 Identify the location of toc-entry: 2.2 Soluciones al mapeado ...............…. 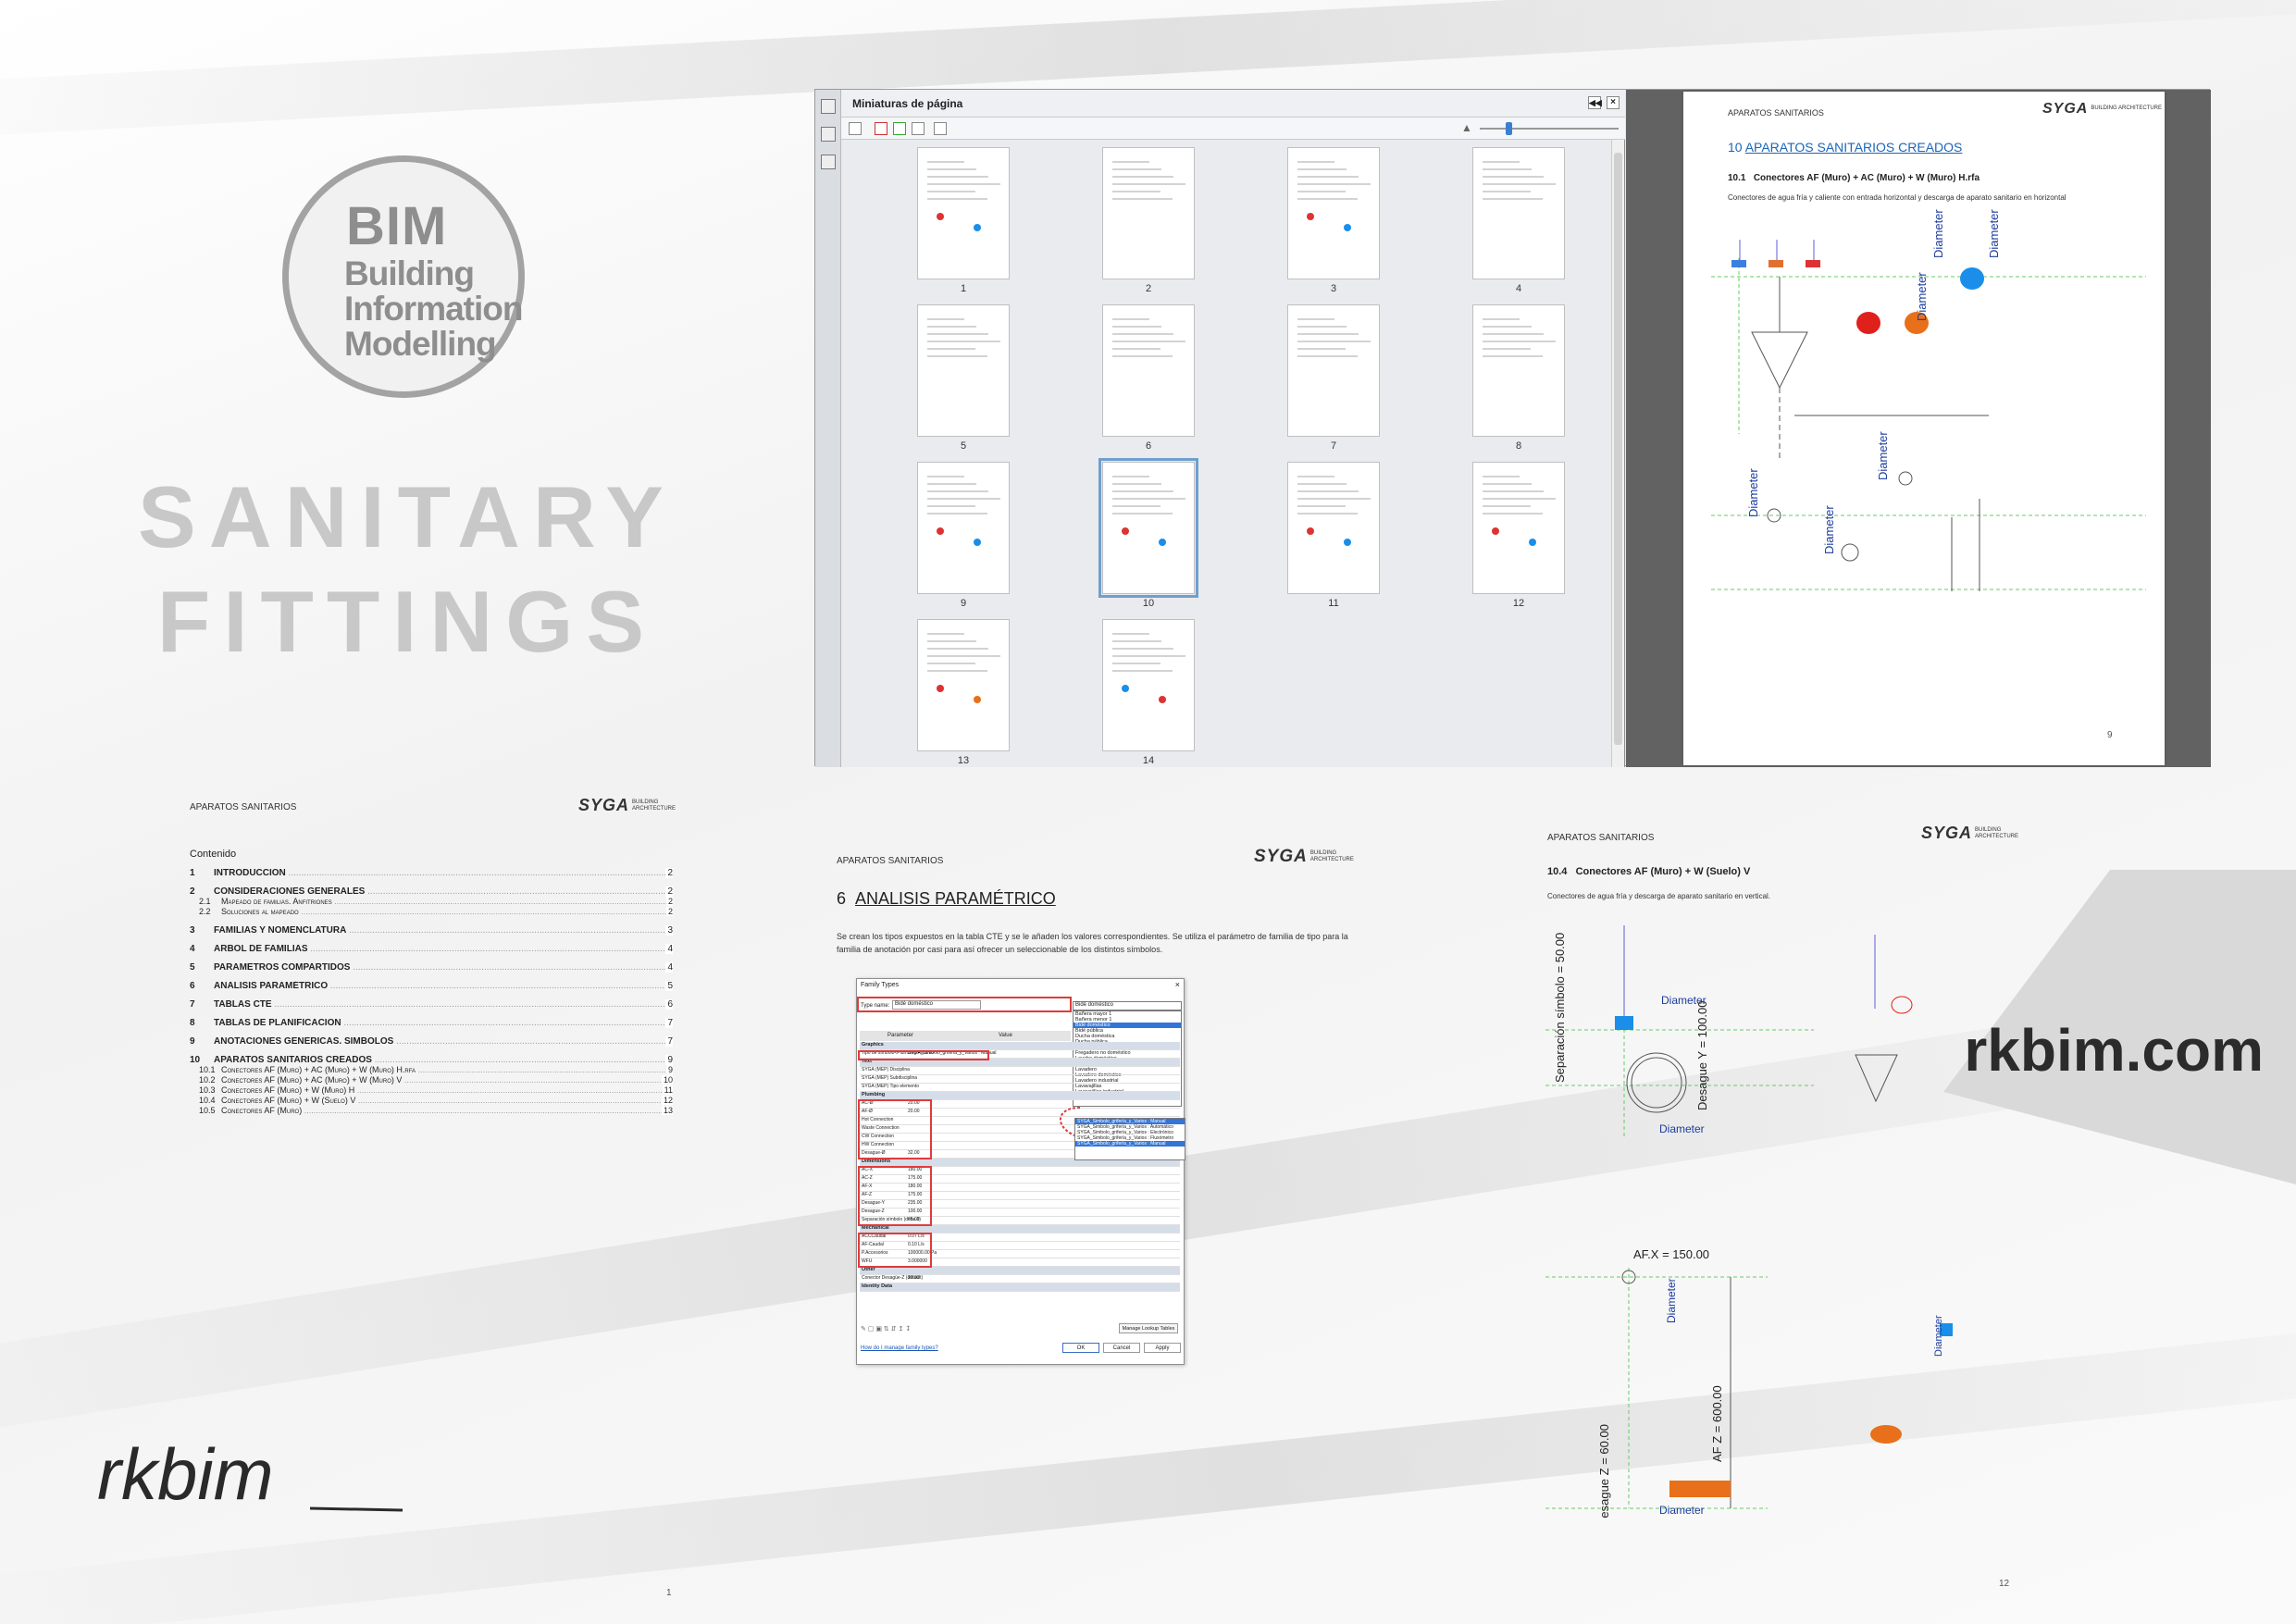
(436, 911).